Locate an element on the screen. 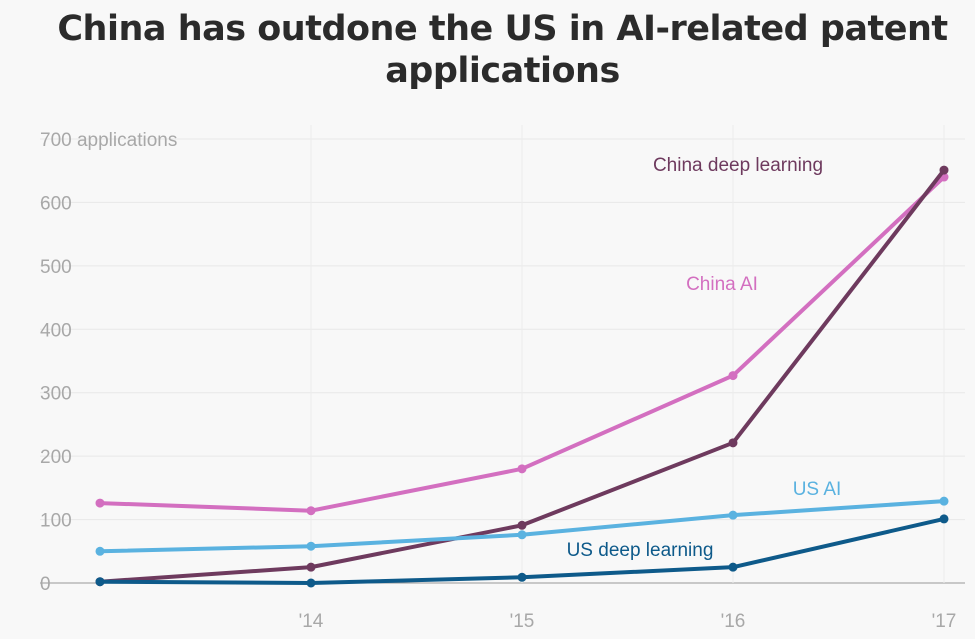 This screenshot has width=975, height=639. y-tick-label: 100 is located at coordinates (56, 521).